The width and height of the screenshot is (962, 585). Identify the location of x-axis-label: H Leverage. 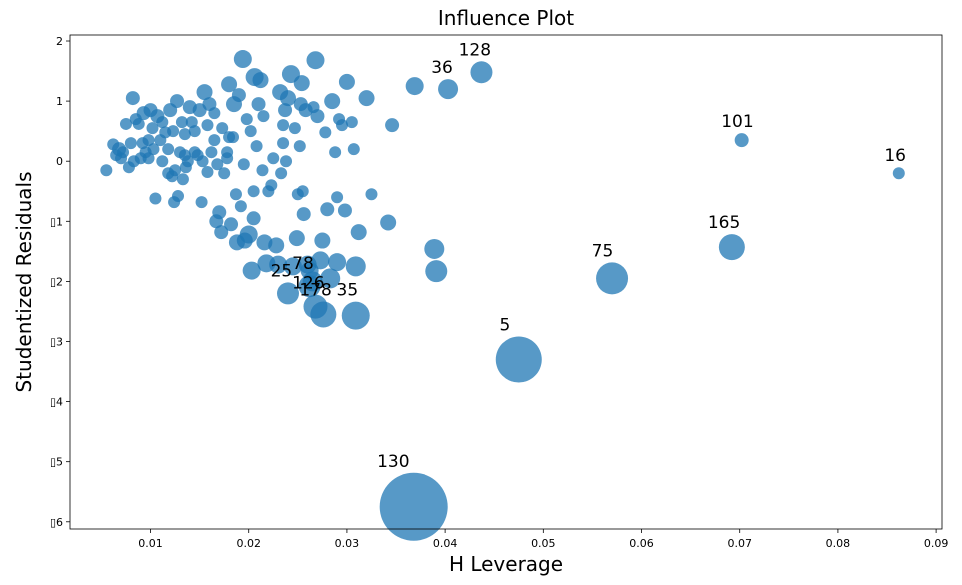
(506, 564).